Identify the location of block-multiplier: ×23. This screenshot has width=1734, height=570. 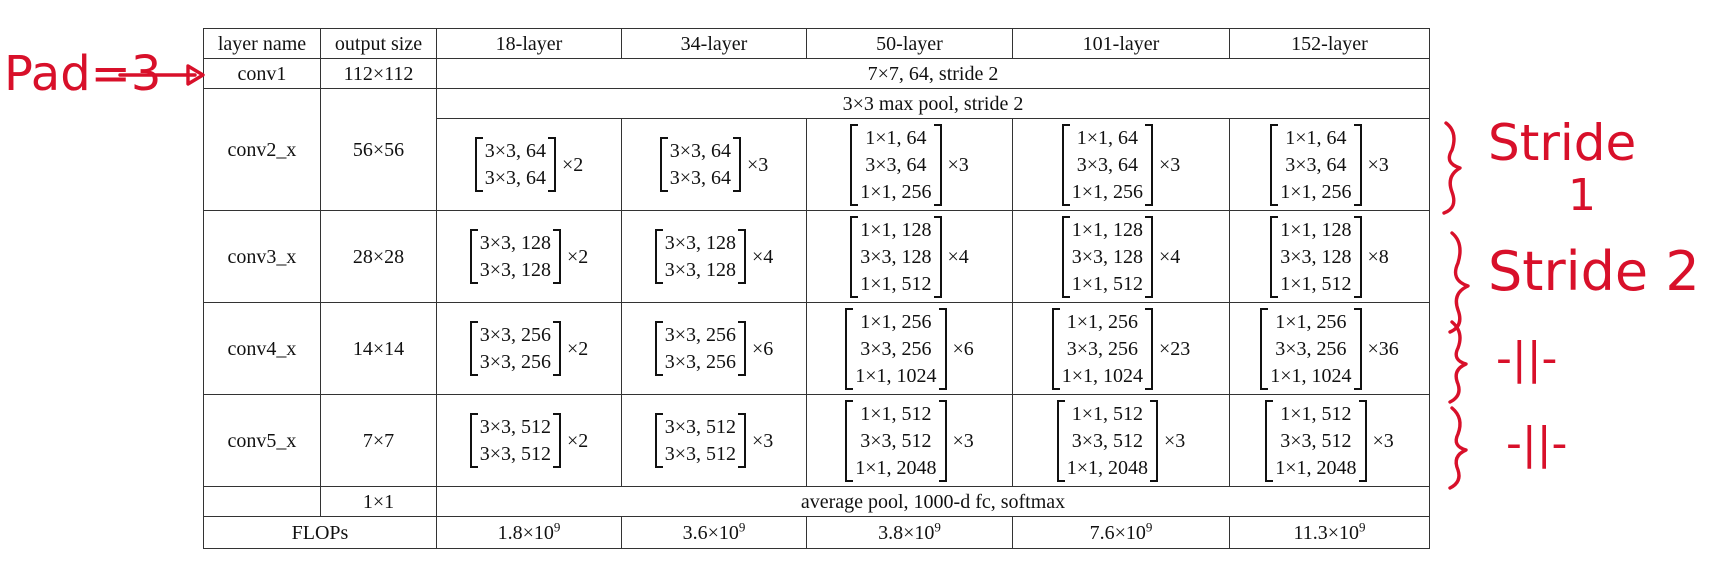
(1175, 348).